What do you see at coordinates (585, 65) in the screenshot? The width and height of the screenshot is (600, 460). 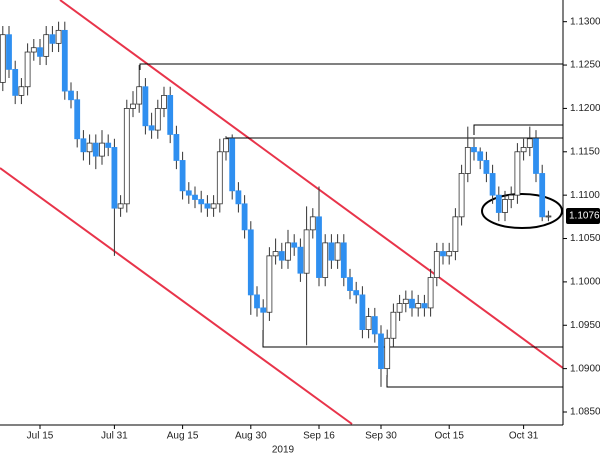 I see `y-tick-label: 1.1250` at bounding box center [585, 65].